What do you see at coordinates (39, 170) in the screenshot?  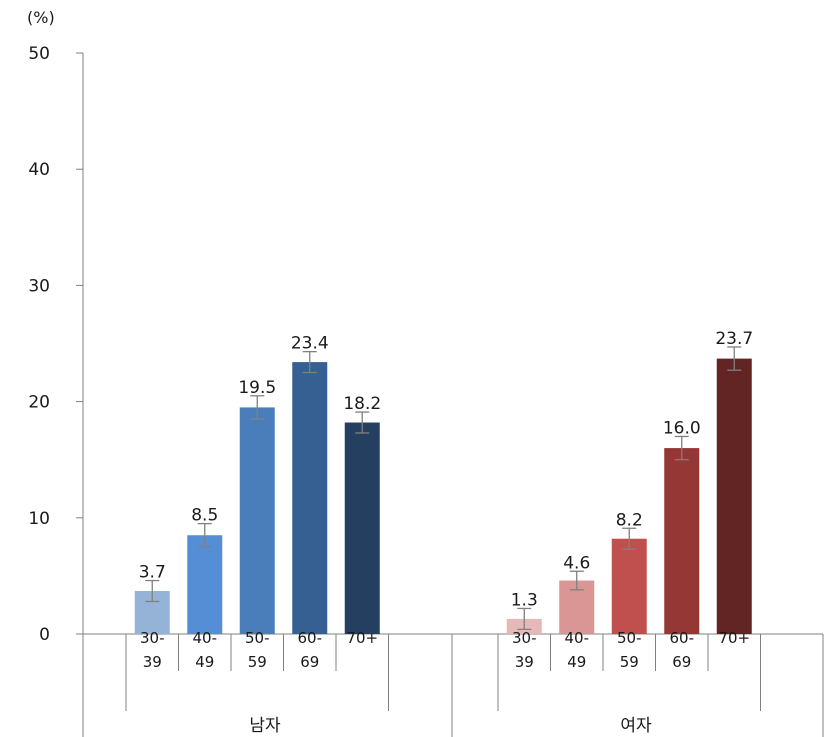 I see `y-tick-label: 40` at bounding box center [39, 170].